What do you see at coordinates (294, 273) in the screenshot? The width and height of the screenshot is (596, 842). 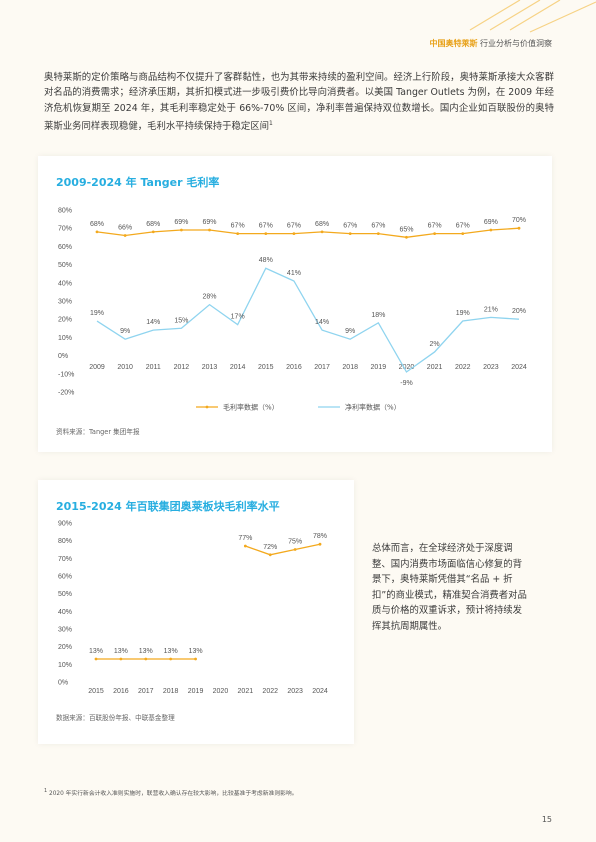 I see `data-label: 41%` at bounding box center [294, 273].